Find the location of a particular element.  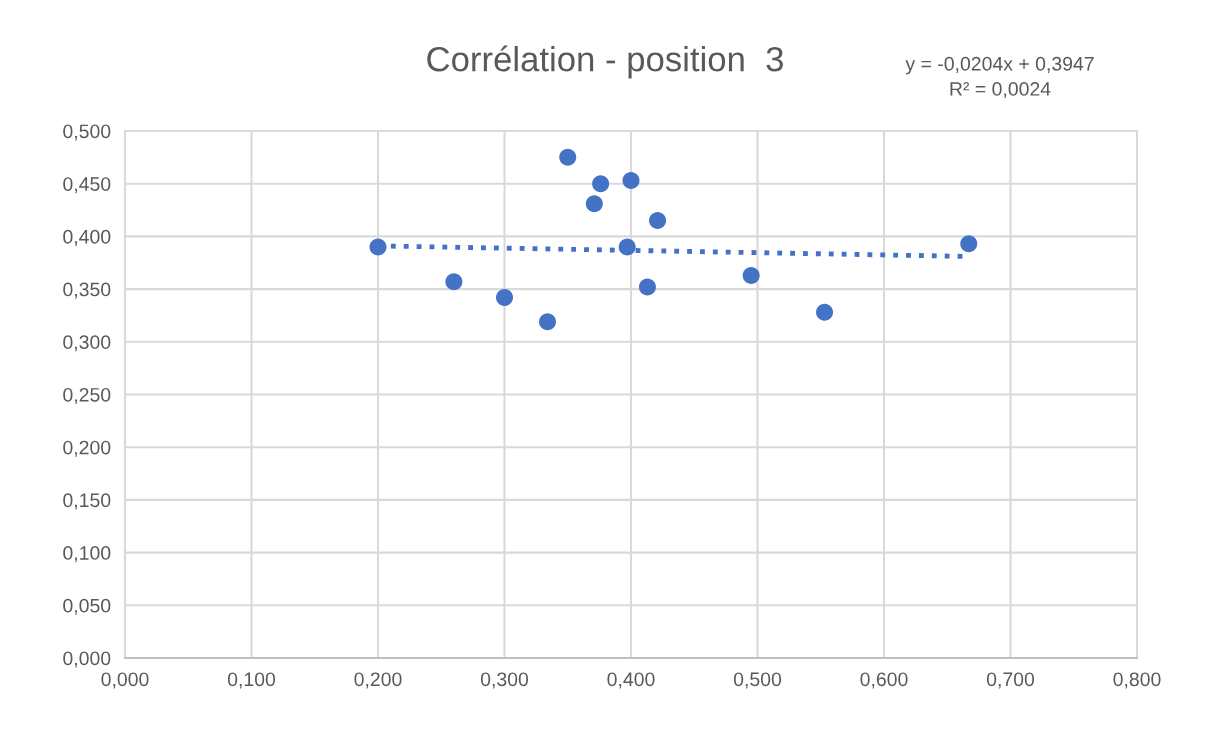

x-tick-label: 0,200 is located at coordinates (378, 680).